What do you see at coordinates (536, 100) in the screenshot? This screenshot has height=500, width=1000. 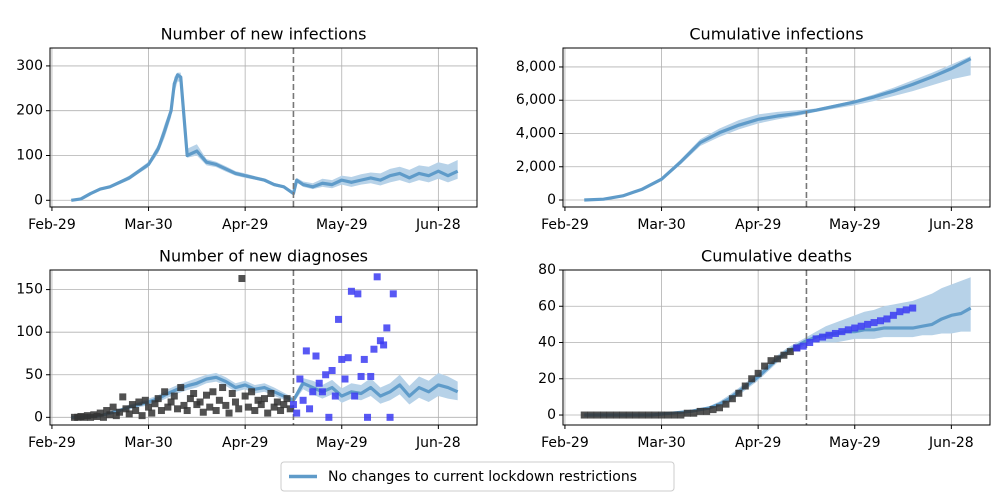 I see `y-tick-label: 6,000` at bounding box center [536, 100].